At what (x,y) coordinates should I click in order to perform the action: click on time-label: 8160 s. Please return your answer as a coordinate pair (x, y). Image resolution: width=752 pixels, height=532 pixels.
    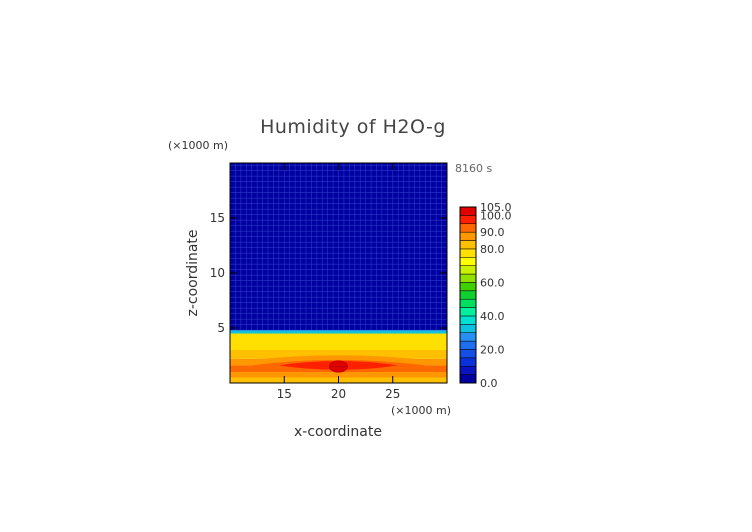
    Looking at the image, I should click on (473, 168).